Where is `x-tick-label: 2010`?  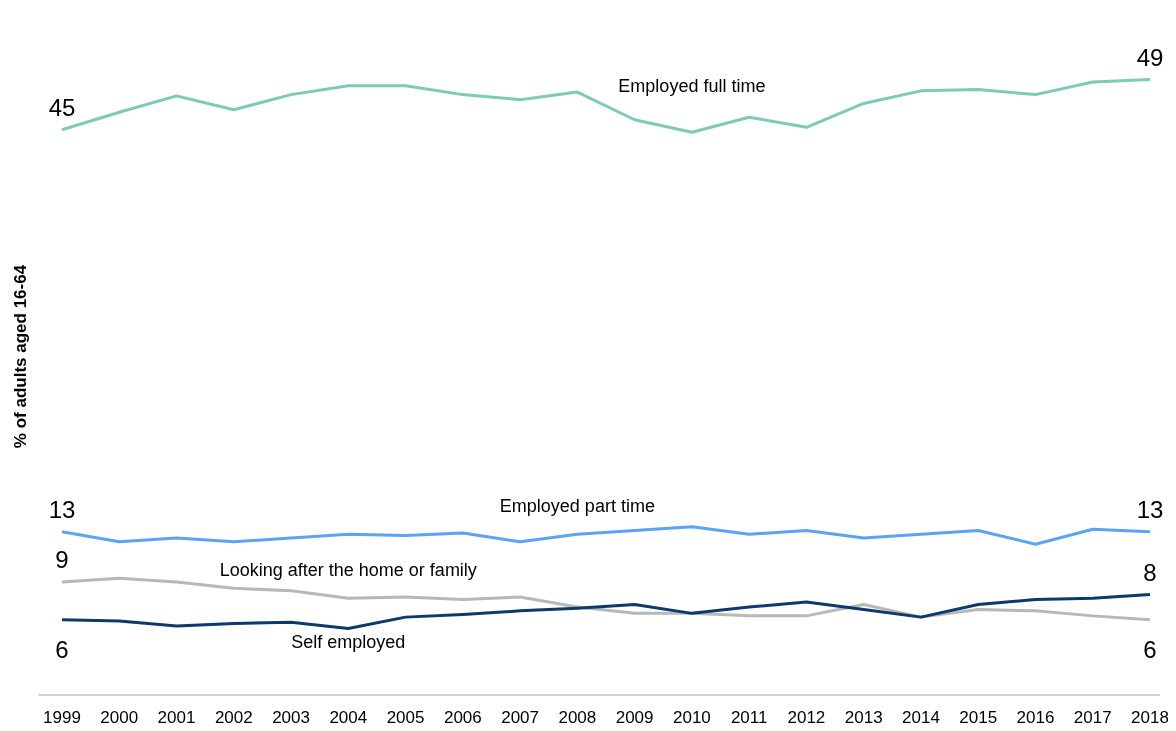
x-tick-label: 2010 is located at coordinates (691, 718).